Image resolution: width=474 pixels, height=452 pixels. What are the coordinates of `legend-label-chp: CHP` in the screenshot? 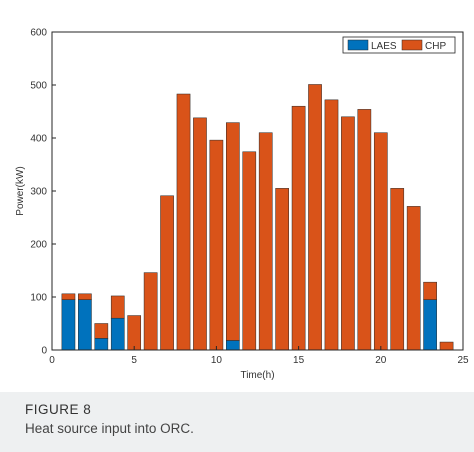 It's located at (435, 46).